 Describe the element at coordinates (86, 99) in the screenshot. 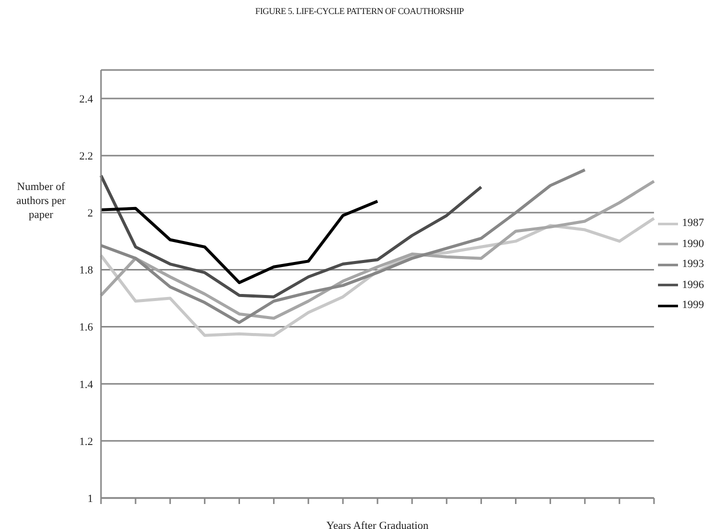

I see `y-tick-label: 2.4` at that location.